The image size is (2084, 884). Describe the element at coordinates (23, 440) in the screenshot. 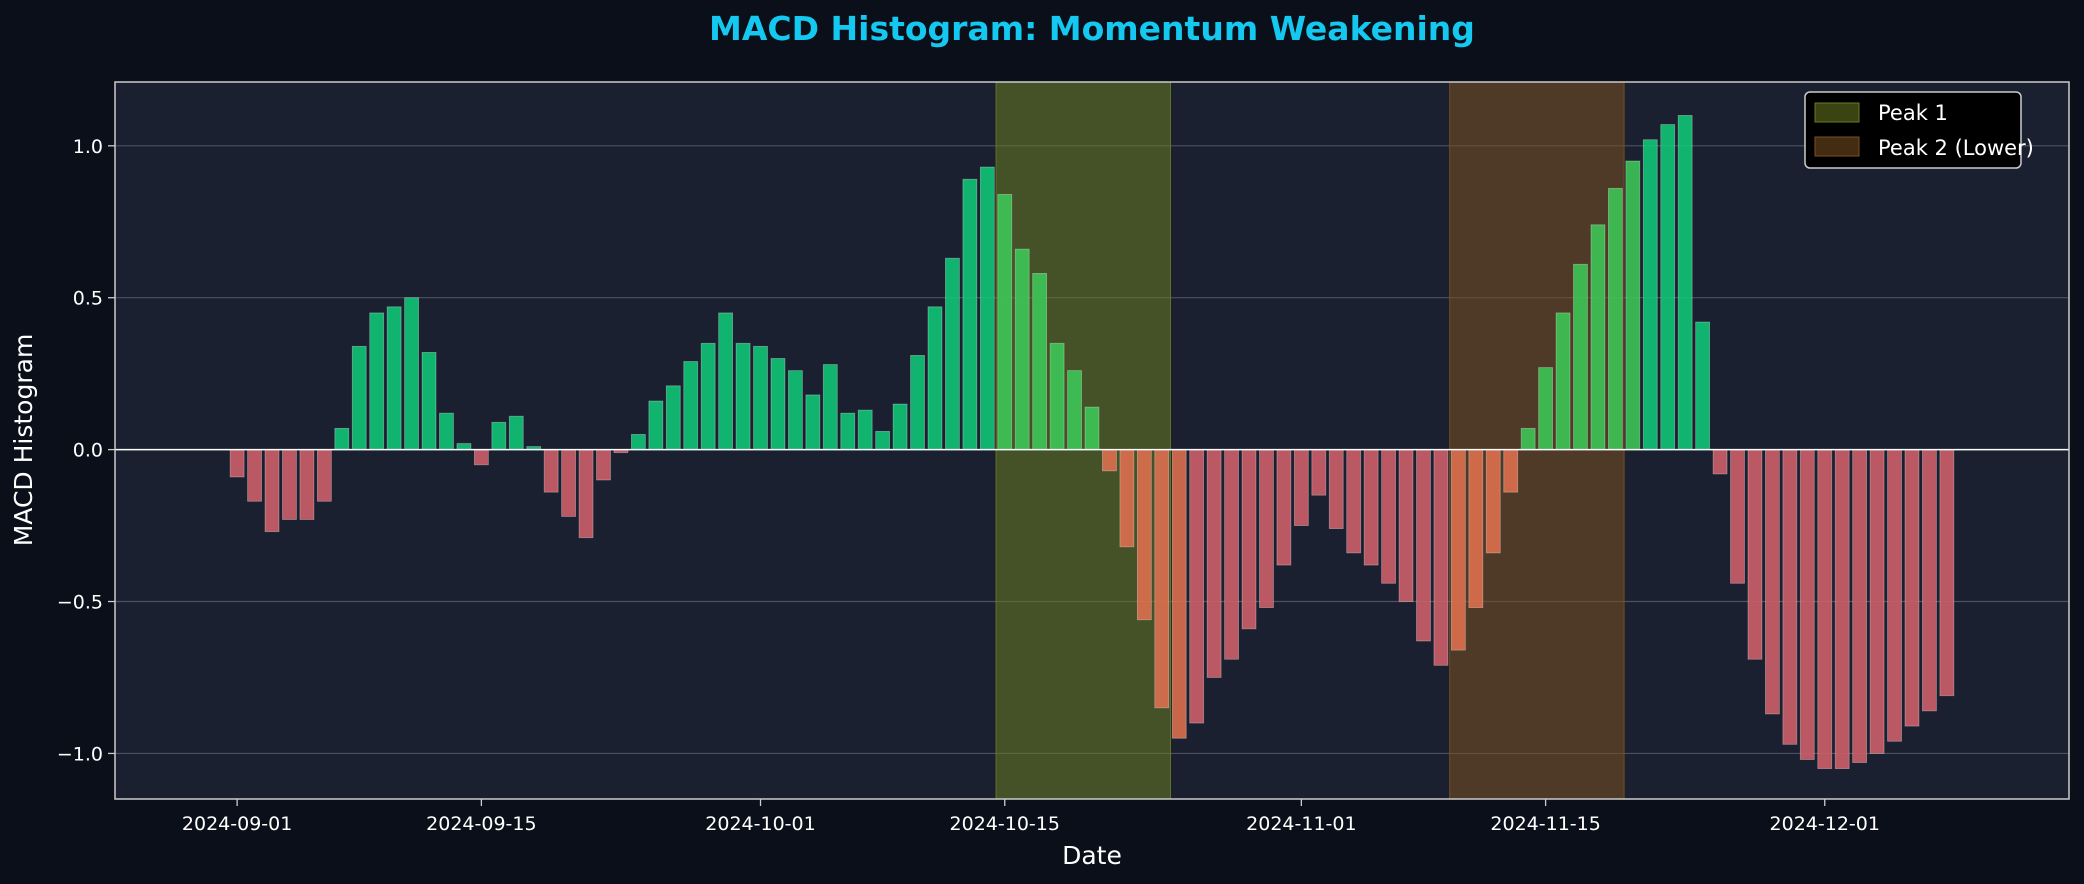

I see `y-axis-label: MACD Histogram` at that location.